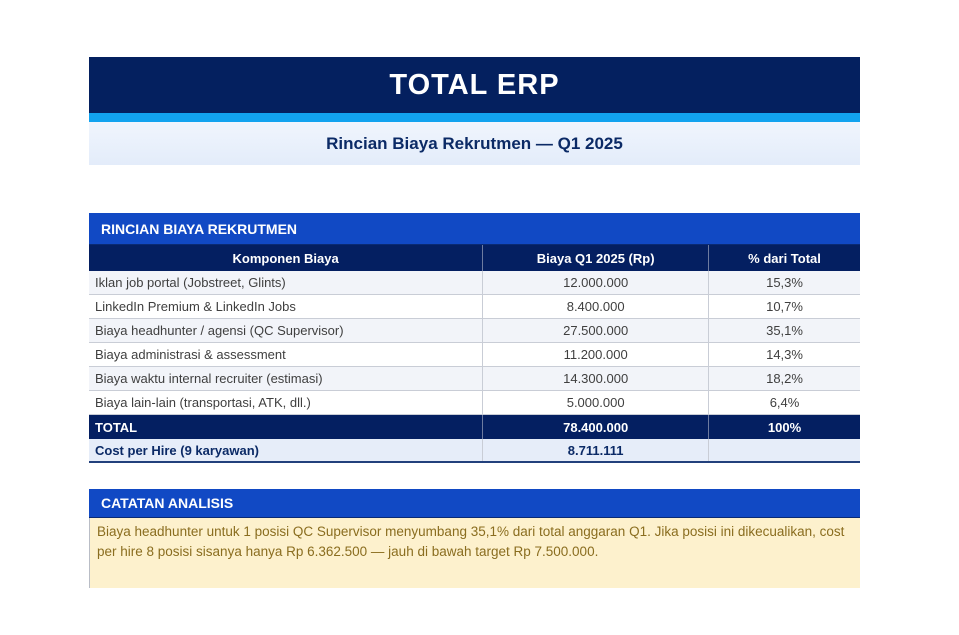  I want to click on row-value: 8.400.000, so click(595, 306).